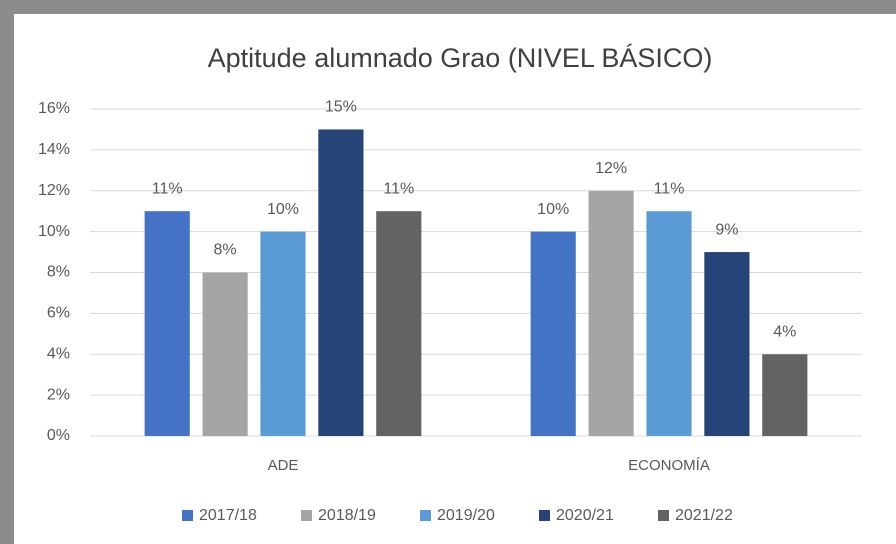  I want to click on y-tick-label: 14%, so click(54, 149).